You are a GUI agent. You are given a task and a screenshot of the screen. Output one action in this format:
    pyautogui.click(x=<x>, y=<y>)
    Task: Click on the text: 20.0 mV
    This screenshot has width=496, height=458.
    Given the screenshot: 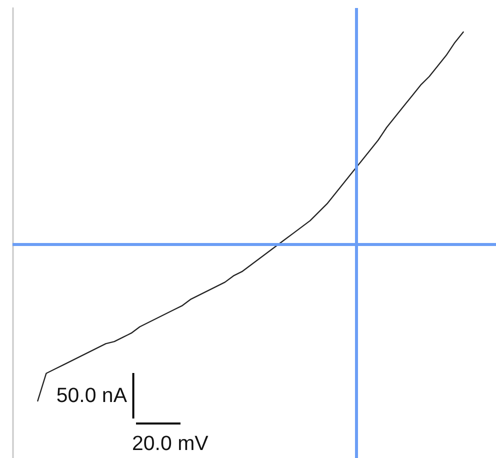 What is the action you would take?
    pyautogui.click(x=170, y=443)
    